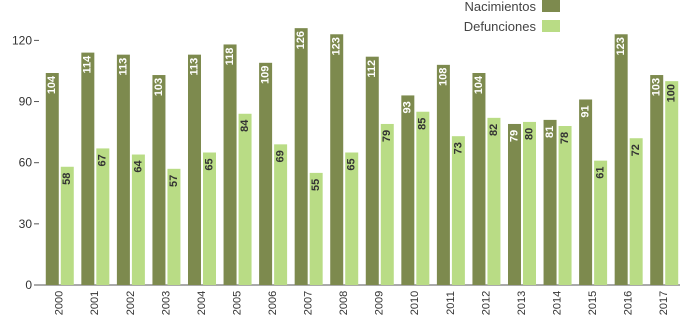  Describe the element at coordinates (415, 303) in the screenshot. I see `x-tick-label: 2010` at that location.